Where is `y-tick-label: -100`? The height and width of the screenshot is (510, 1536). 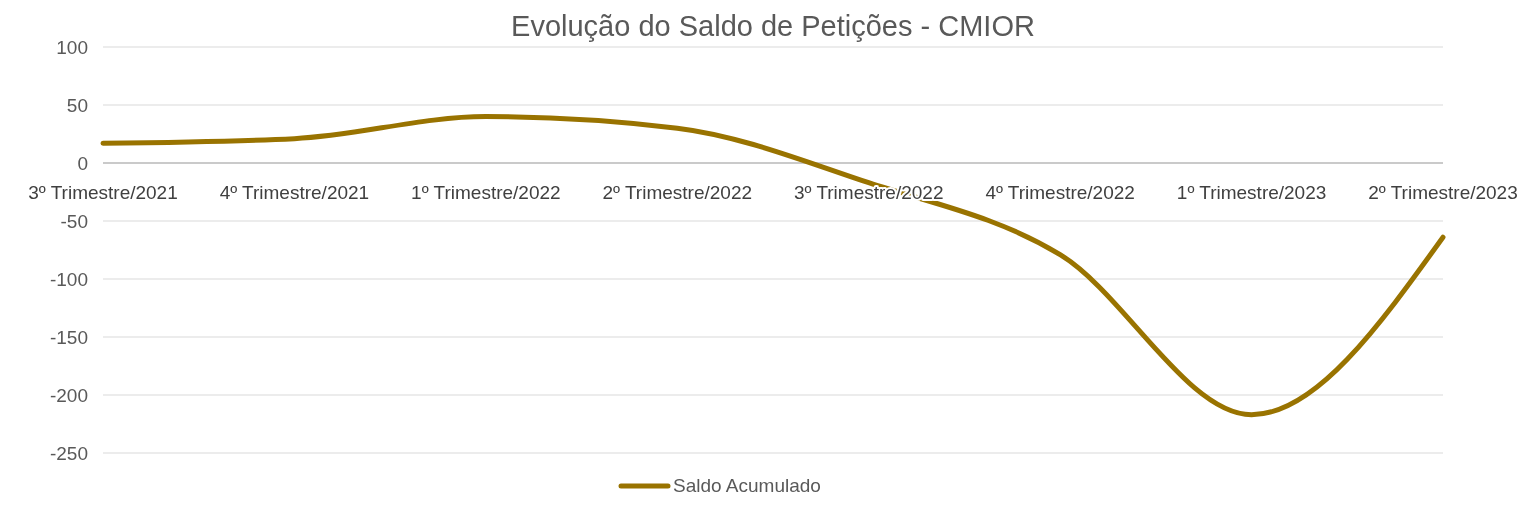 y-tick-label: -100 is located at coordinates (68, 279).